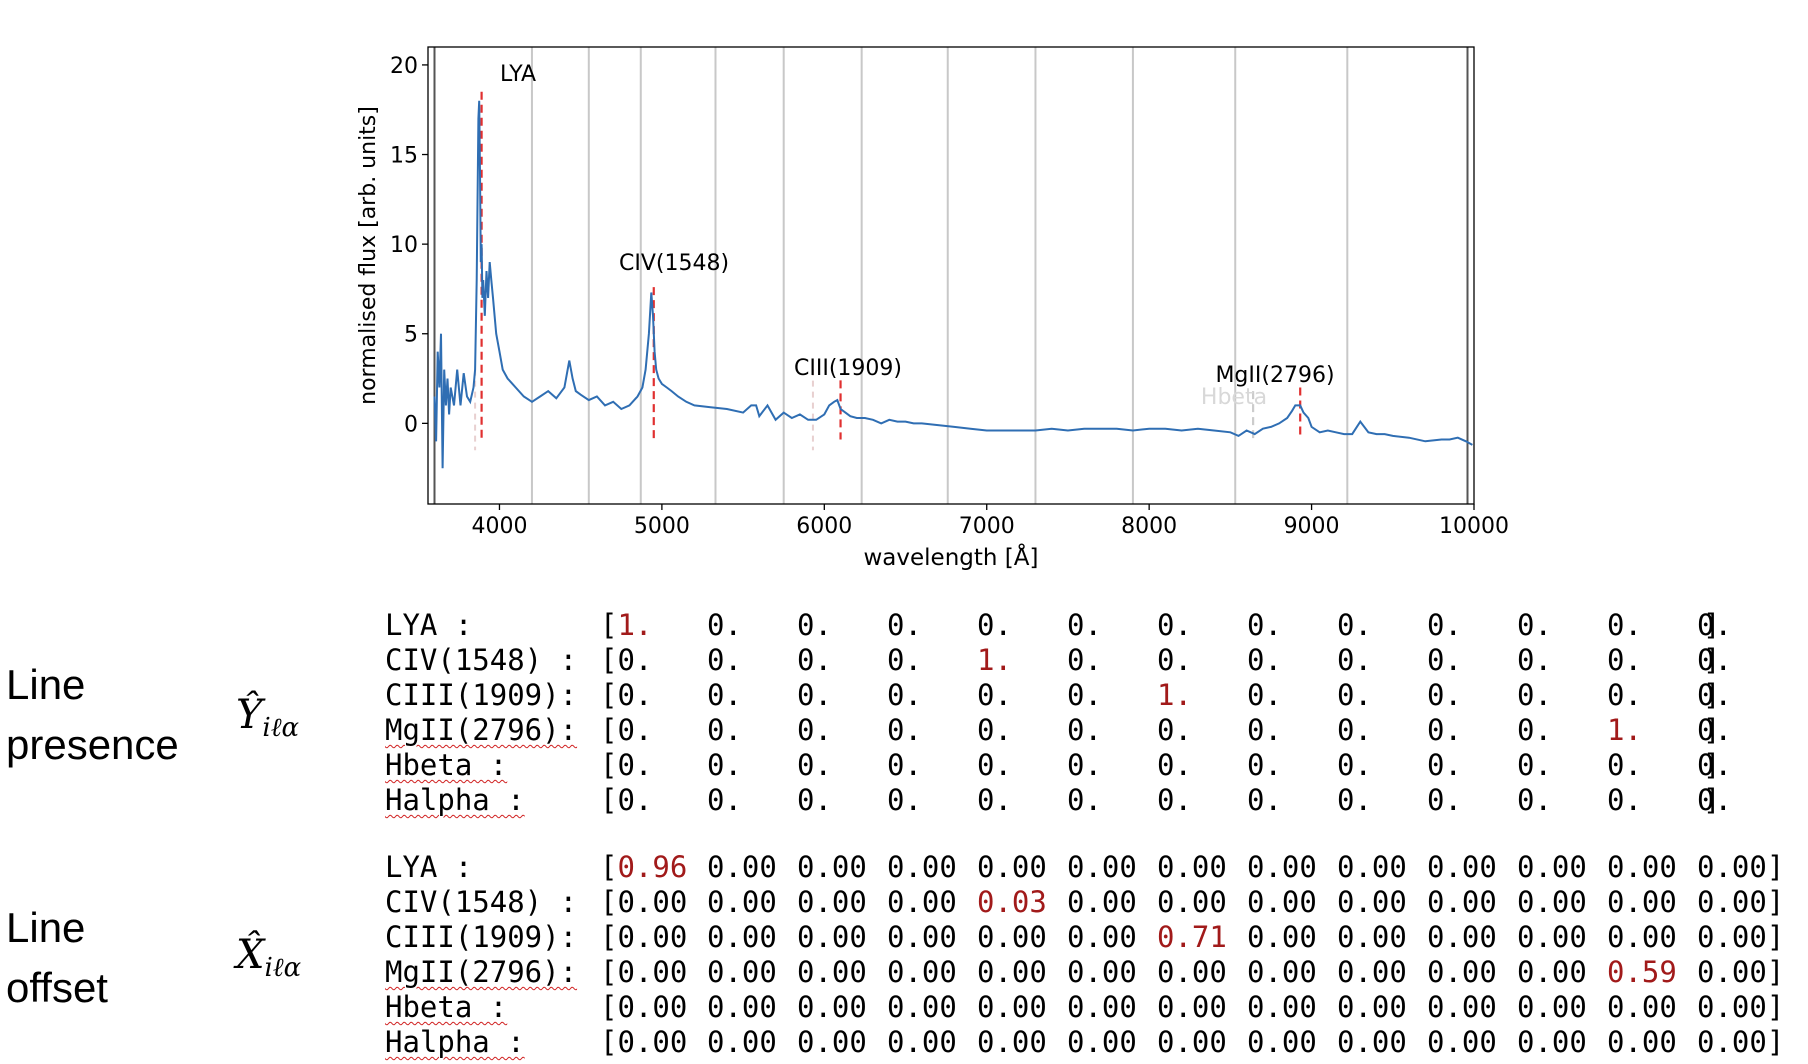 The image size is (1808, 1064). I want to click on y-axis-label: normalised flux [arb. units], so click(368, 255).